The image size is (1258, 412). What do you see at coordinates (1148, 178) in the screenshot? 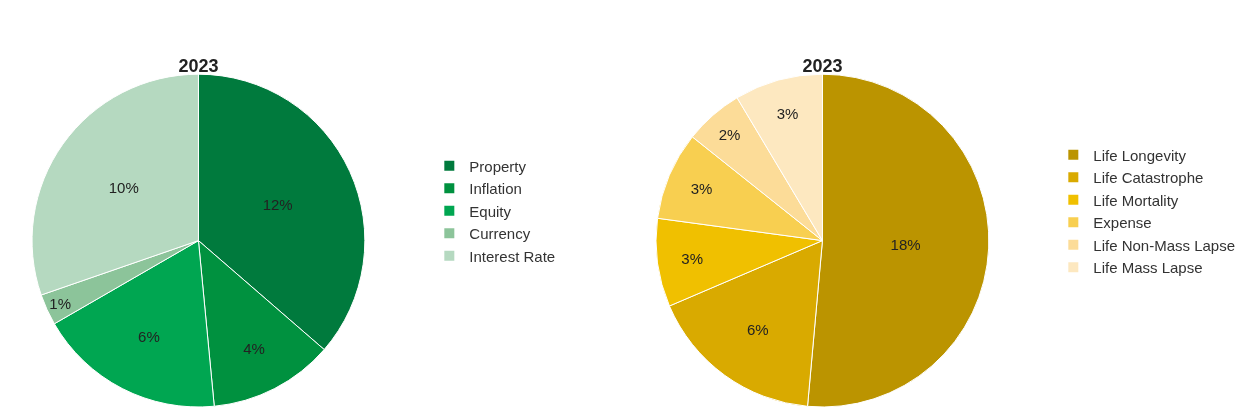
I see `legend-label: Life Catastrophe` at bounding box center [1148, 178].